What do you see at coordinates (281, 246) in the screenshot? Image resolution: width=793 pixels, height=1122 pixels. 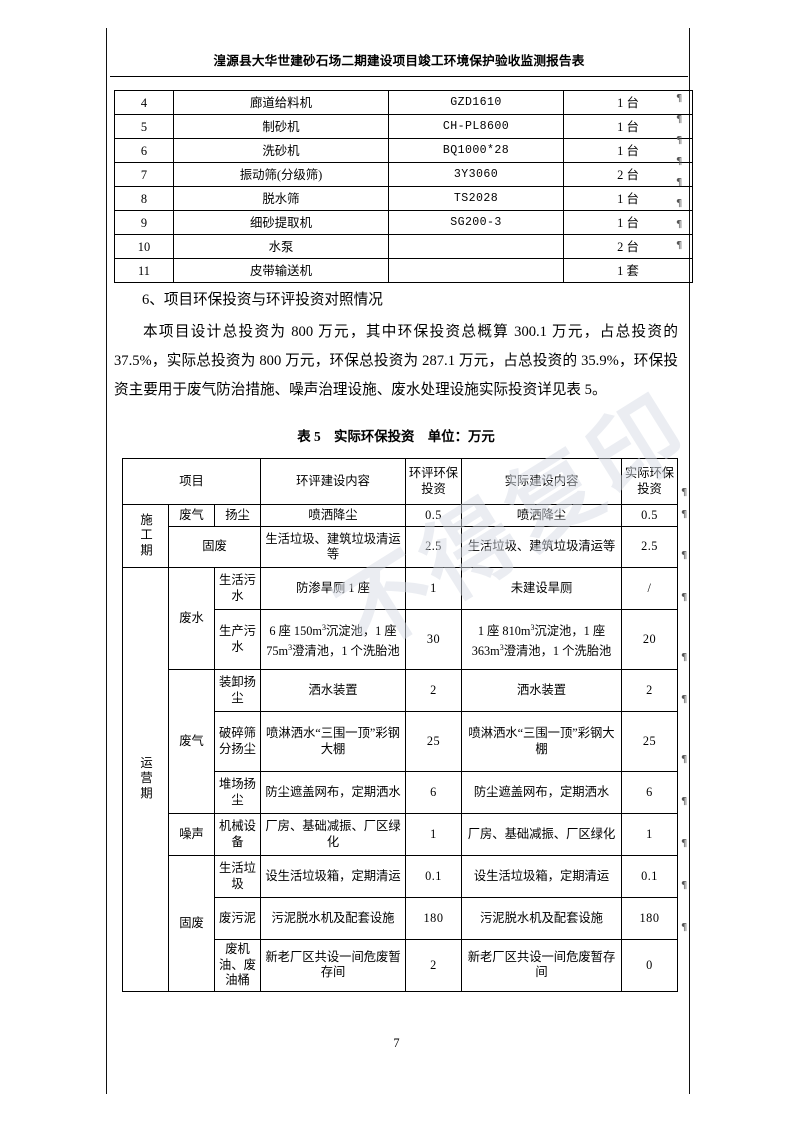 I see `cell-name: 水泵` at bounding box center [281, 246].